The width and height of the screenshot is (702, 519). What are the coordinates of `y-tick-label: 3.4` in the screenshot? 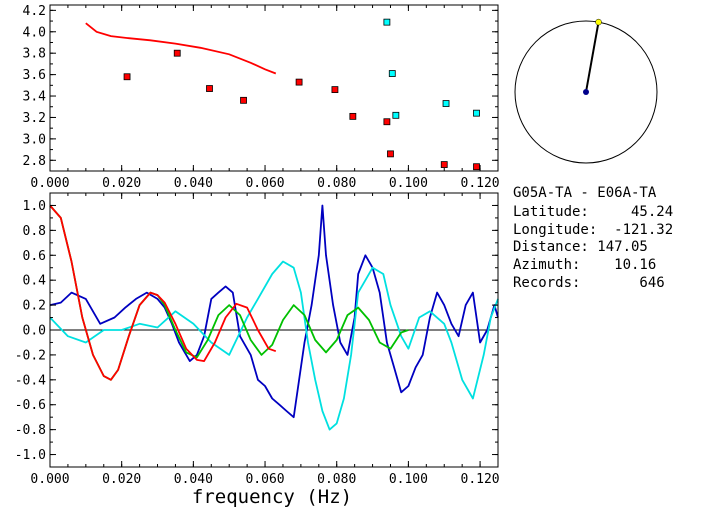 It's located at (35, 97).